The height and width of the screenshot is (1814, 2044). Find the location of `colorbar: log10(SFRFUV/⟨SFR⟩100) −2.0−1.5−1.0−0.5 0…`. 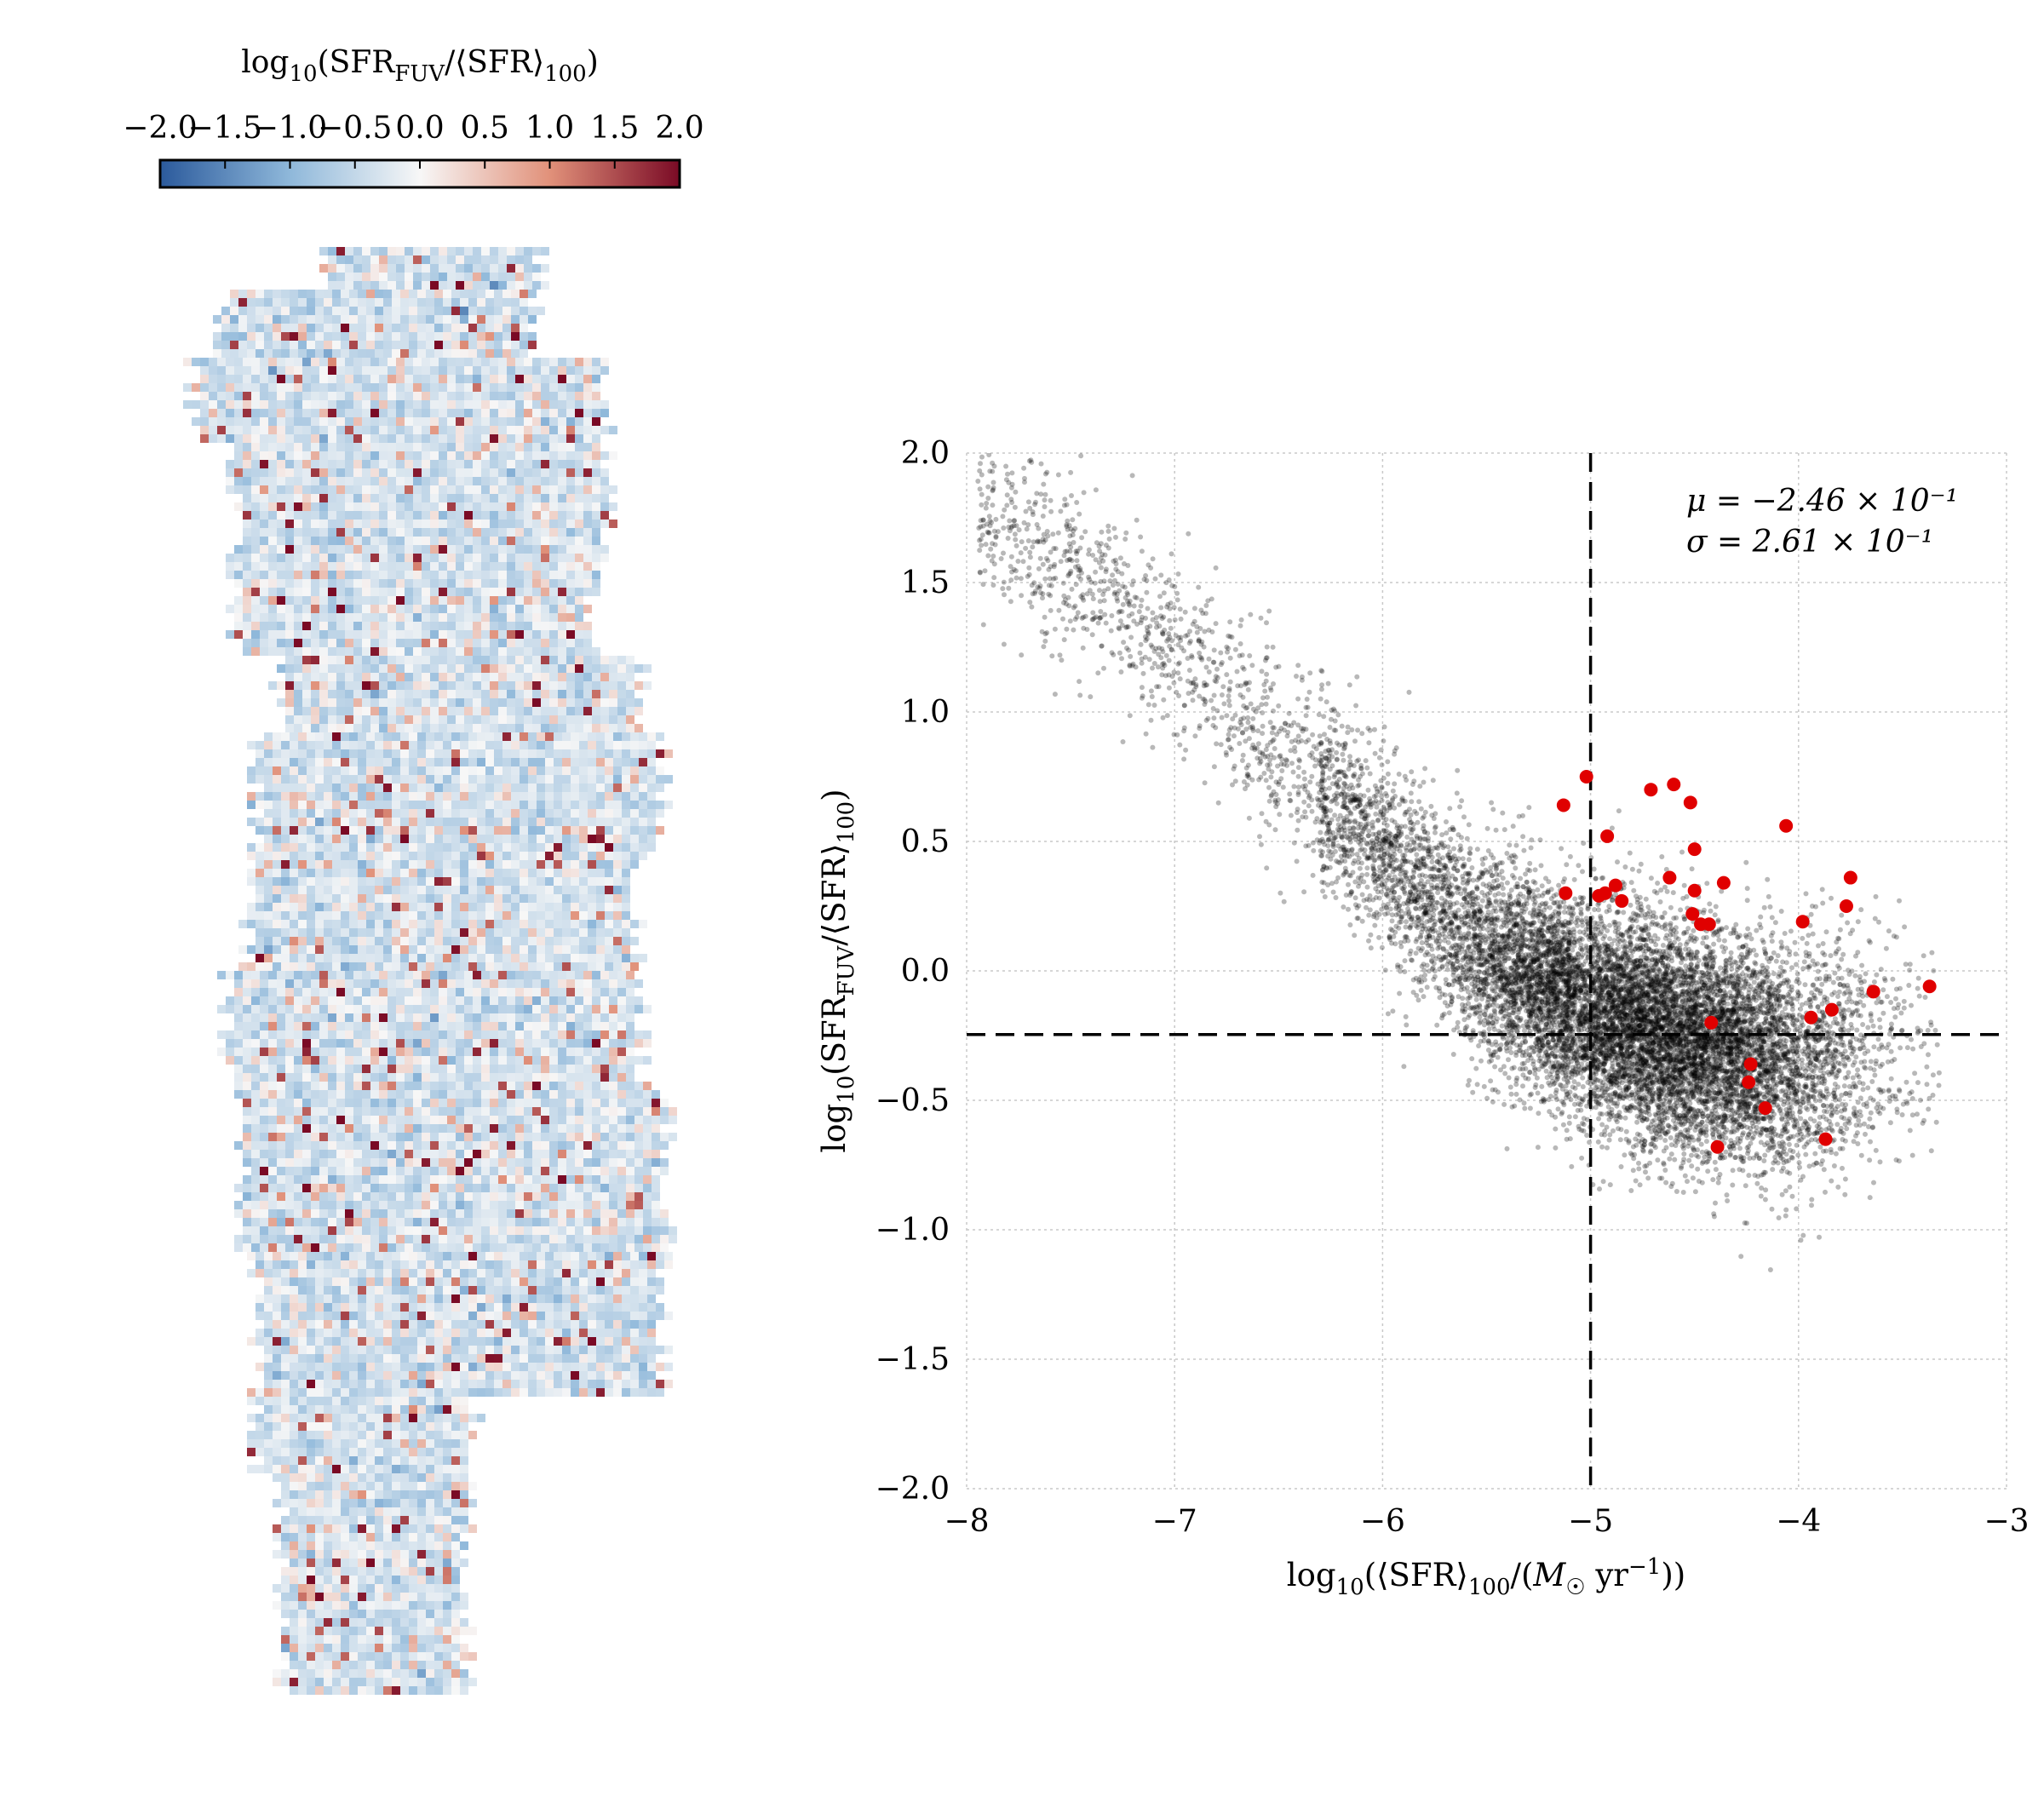

colorbar: log10(SFRFUV/⟨SFR⟩100) −2.0−1.5−1.0−0.5 0… is located at coordinates (413, 117).